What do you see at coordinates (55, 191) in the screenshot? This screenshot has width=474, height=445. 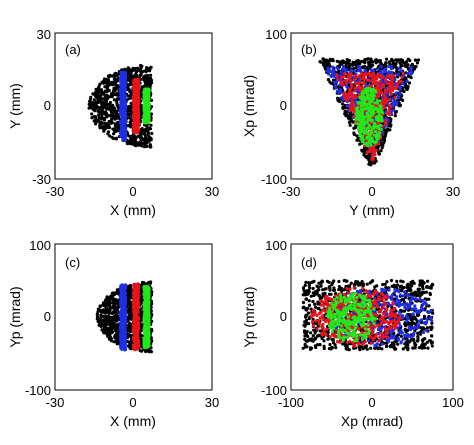 I see `x-tick-left-a: -30` at bounding box center [55, 191].